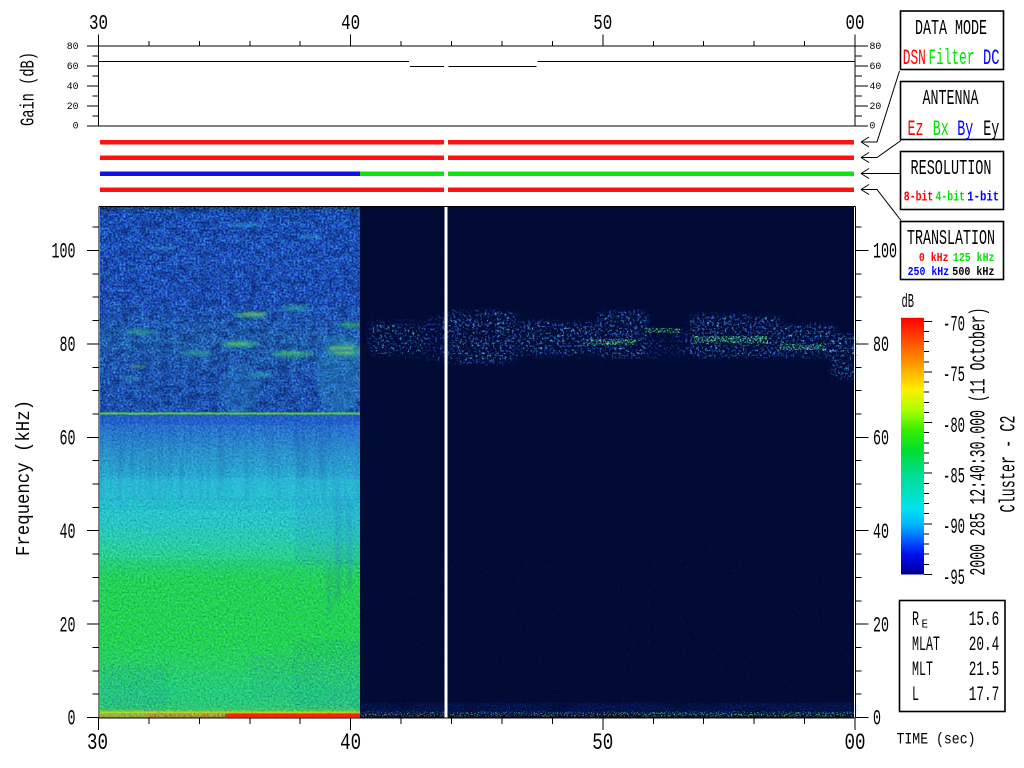  Describe the element at coordinates (951, 169) in the screenshot. I see `svg-text: RESOLUTION` at that location.